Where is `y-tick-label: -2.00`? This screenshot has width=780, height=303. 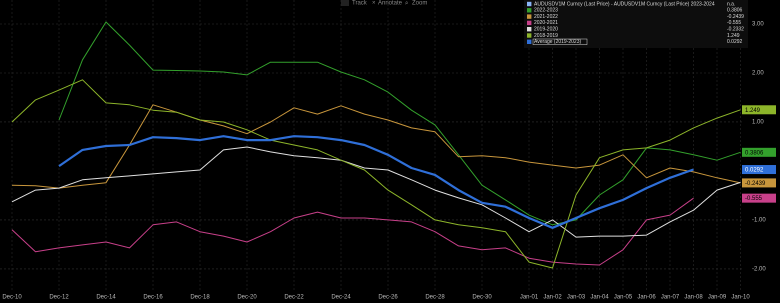 y-tick-label: -2.00 is located at coordinates (759, 270).